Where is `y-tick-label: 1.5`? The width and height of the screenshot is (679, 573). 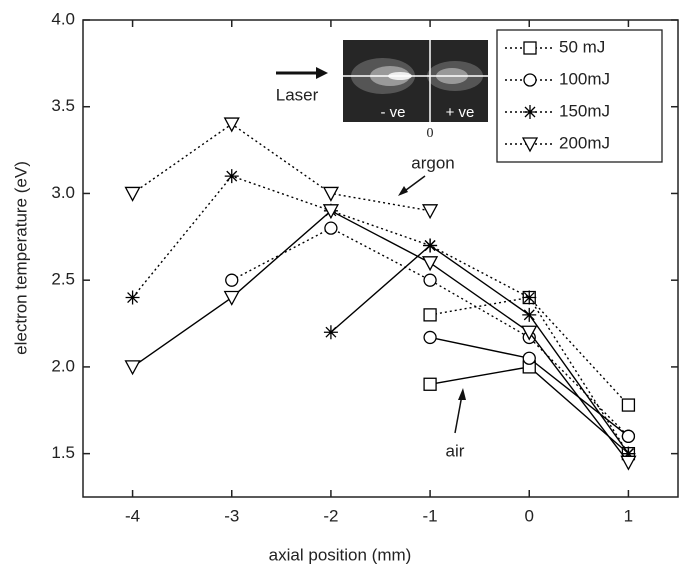
y-tick-label: 1.5 is located at coordinates (63, 452).